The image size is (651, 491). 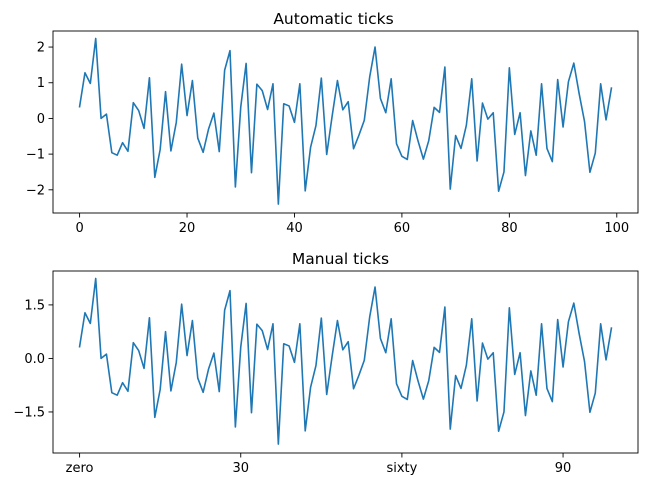 What do you see at coordinates (240, 468) in the screenshot?
I see `x-tick-label: 30` at bounding box center [240, 468].